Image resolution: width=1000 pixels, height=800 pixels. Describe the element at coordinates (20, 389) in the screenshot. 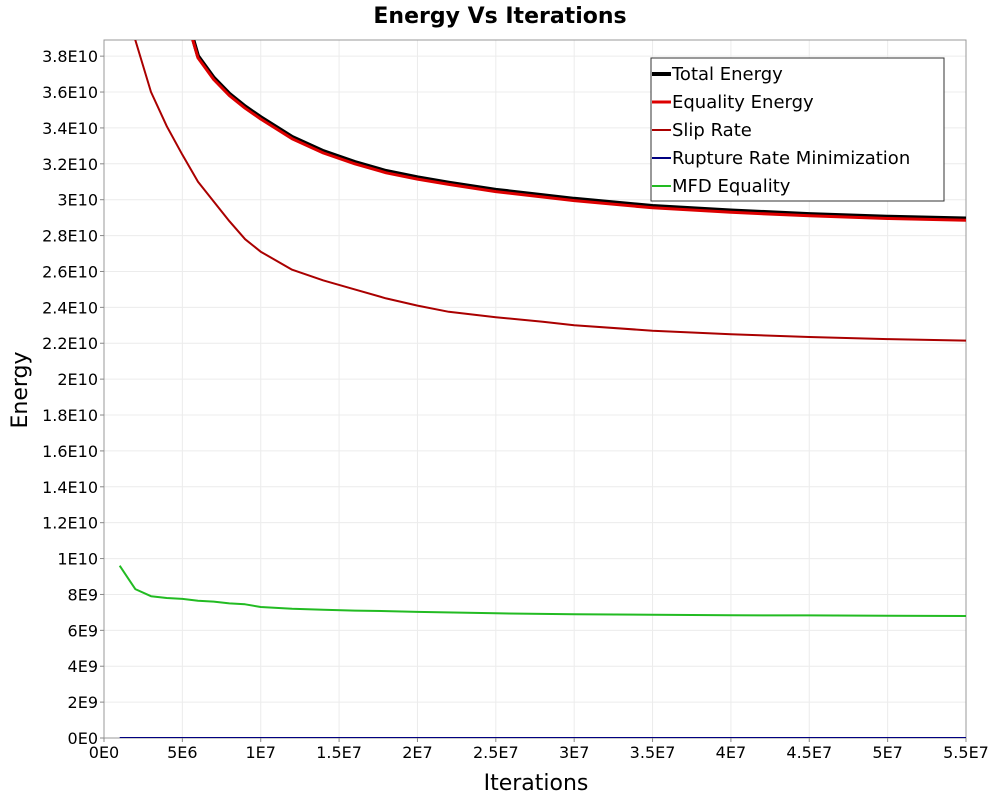

I see `y-axis-label: Energy` at that location.